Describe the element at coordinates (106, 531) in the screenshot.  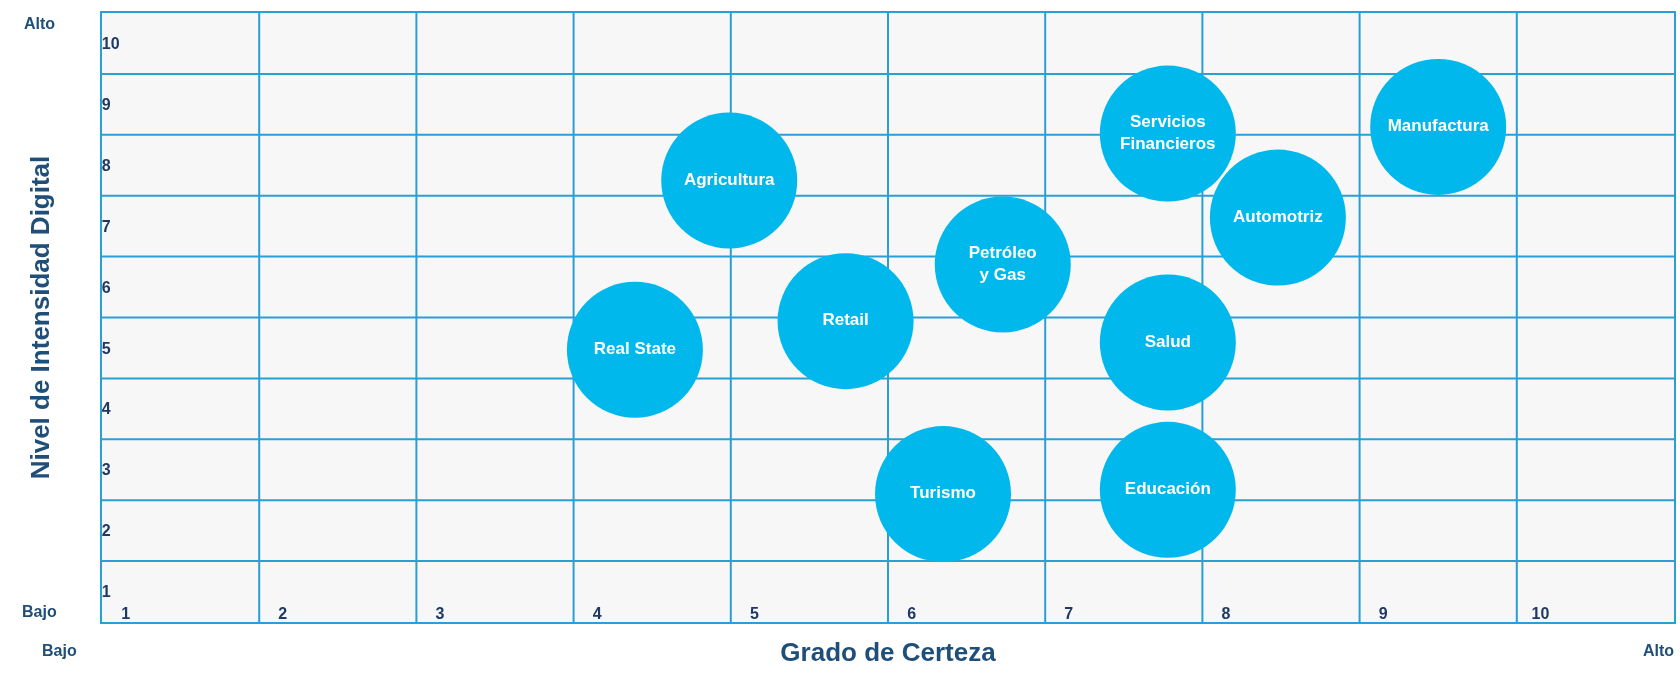
I see `y-tick-label: 2` at that location.